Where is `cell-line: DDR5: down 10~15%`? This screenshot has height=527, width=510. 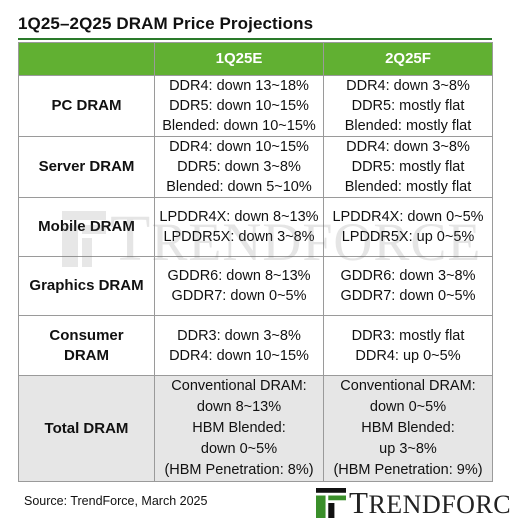 cell-line: DDR5: down 10~15% is located at coordinates (239, 106).